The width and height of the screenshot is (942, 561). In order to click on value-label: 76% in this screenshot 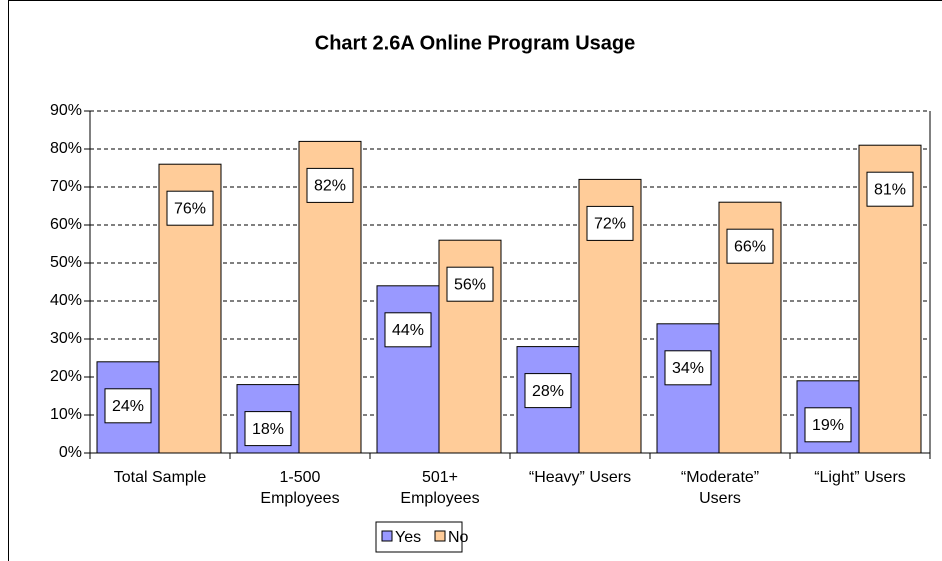, I will do `click(190, 208)`.